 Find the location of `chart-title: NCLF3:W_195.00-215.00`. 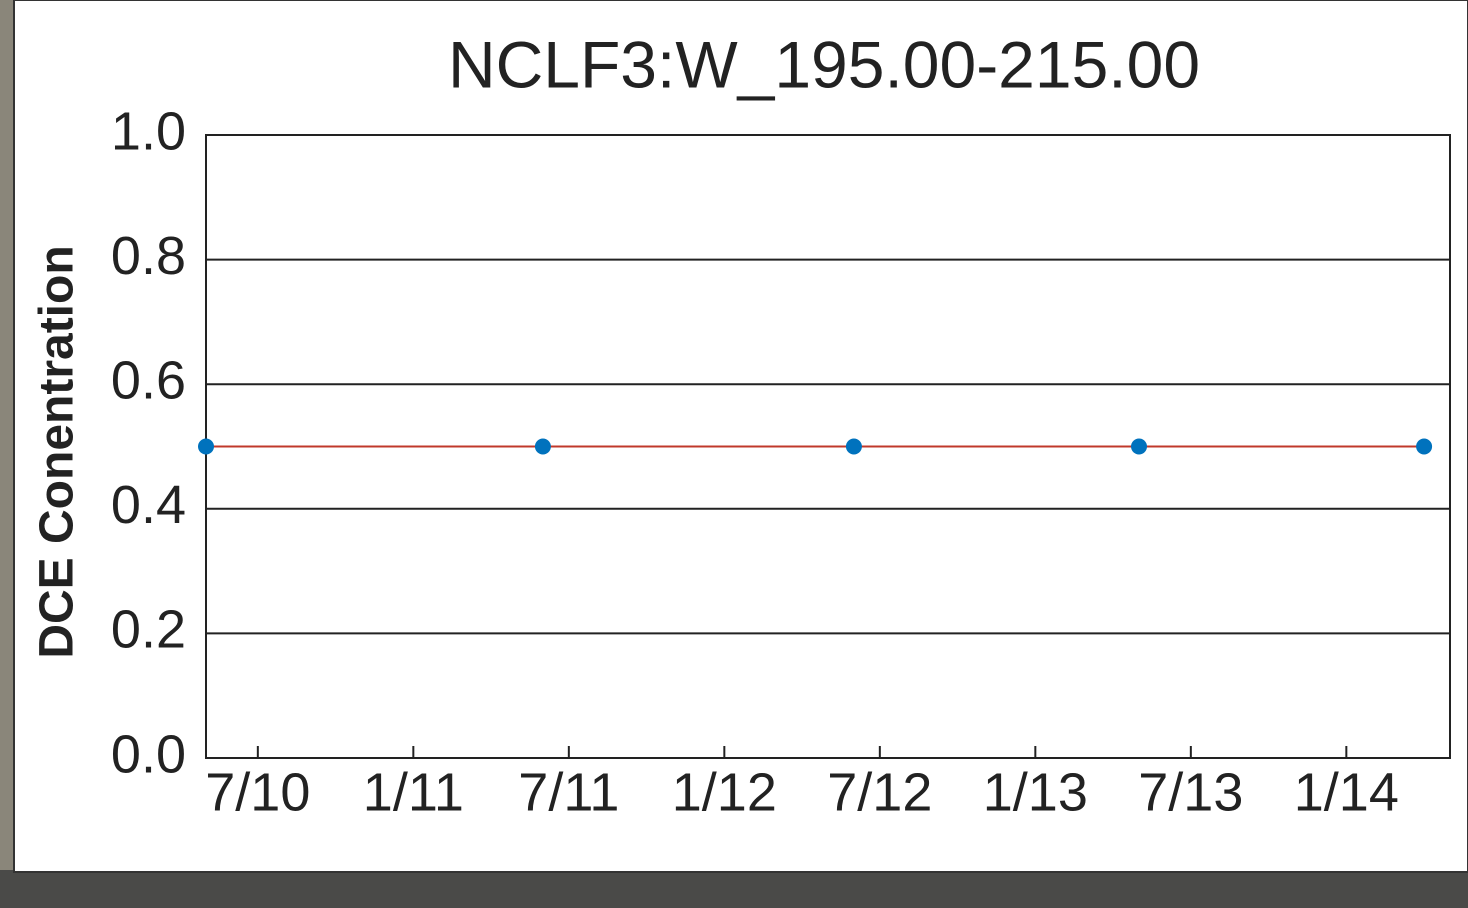

chart-title: NCLF3:W_195.00-215.00 is located at coordinates (824, 64).